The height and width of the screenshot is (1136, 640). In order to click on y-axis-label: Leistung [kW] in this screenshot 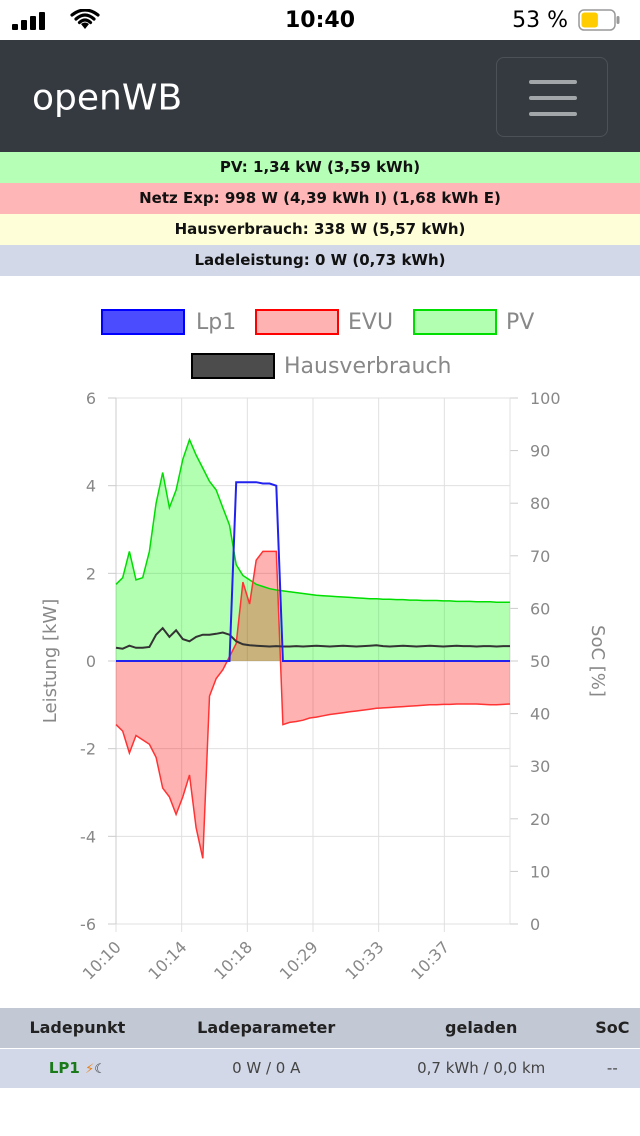, I will do `click(50, 661)`.